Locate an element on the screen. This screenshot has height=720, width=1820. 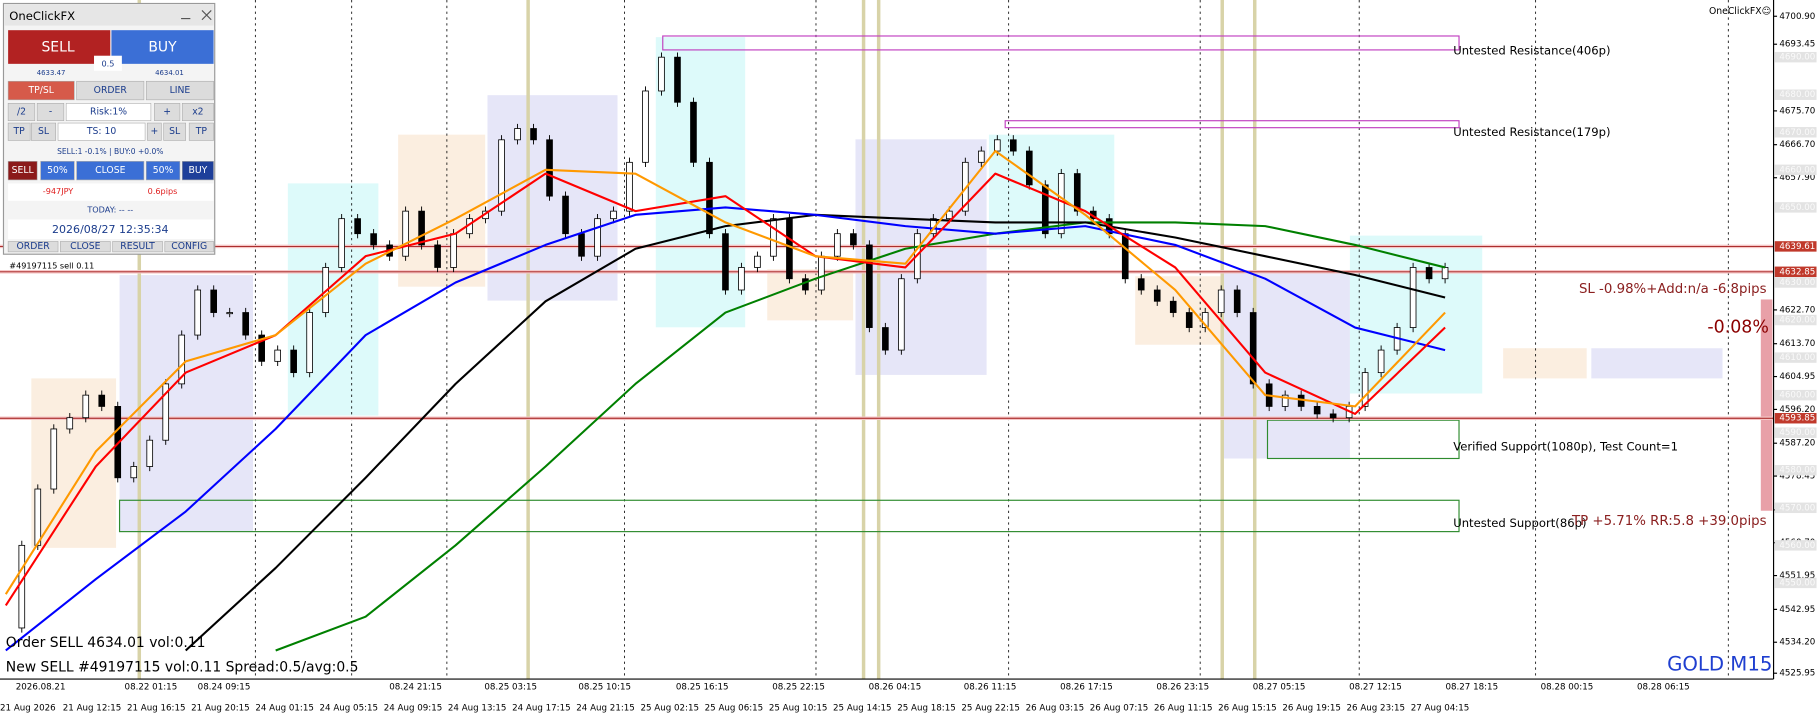
time-label: 08.26 11:15 is located at coordinates (990, 688).